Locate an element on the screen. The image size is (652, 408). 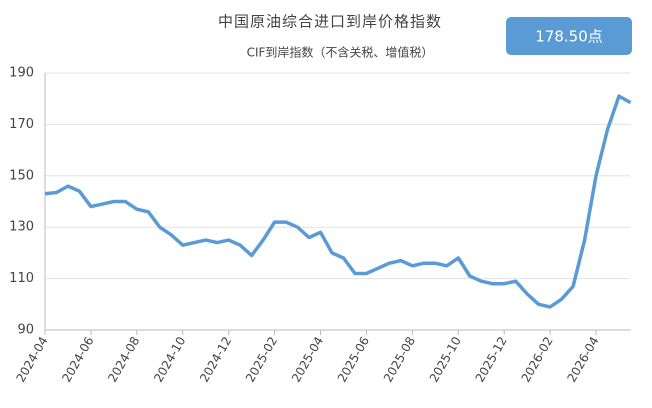
x-tick-label: 2026-02 is located at coordinates (537, 359).